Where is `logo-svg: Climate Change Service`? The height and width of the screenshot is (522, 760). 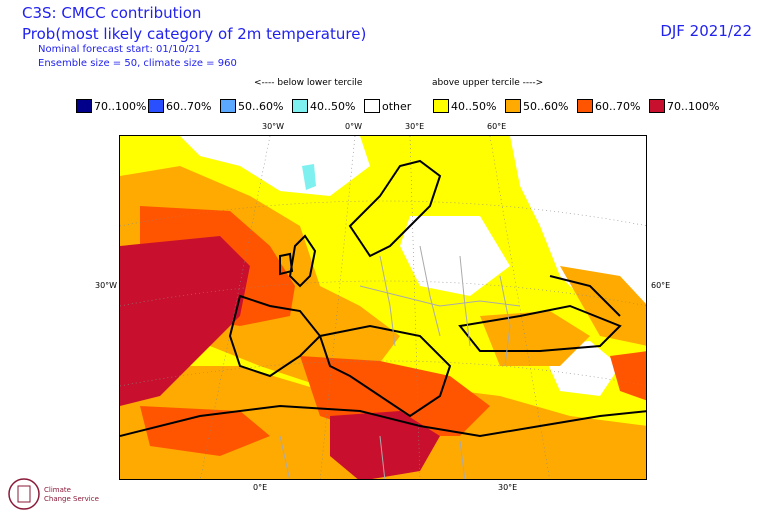
logo-svg: Climate Change Service is located at coordinates (53, 494).